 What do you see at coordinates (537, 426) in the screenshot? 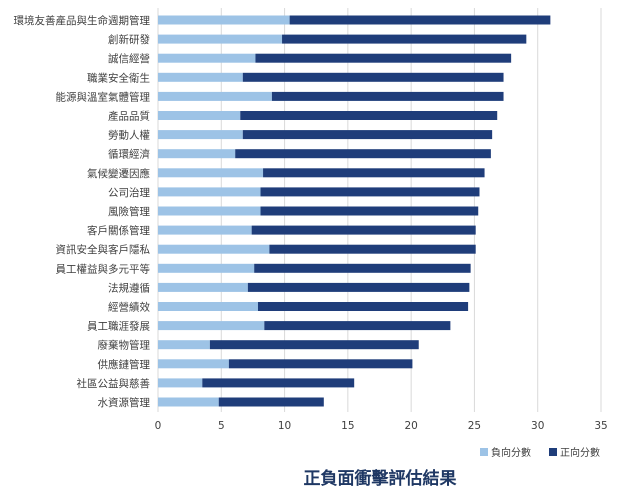
I see `x-tick-label: 30` at bounding box center [537, 426].